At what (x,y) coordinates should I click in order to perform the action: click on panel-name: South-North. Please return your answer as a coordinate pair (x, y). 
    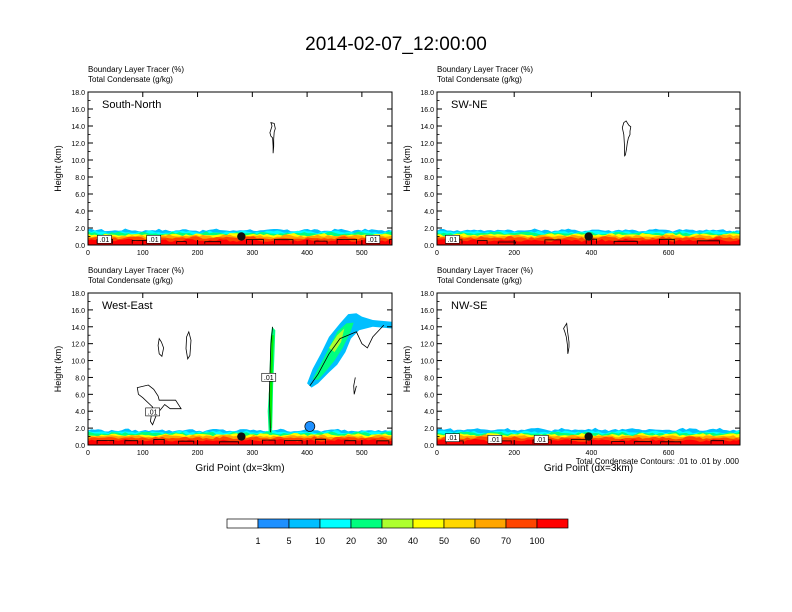
    Looking at the image, I should click on (131, 105).